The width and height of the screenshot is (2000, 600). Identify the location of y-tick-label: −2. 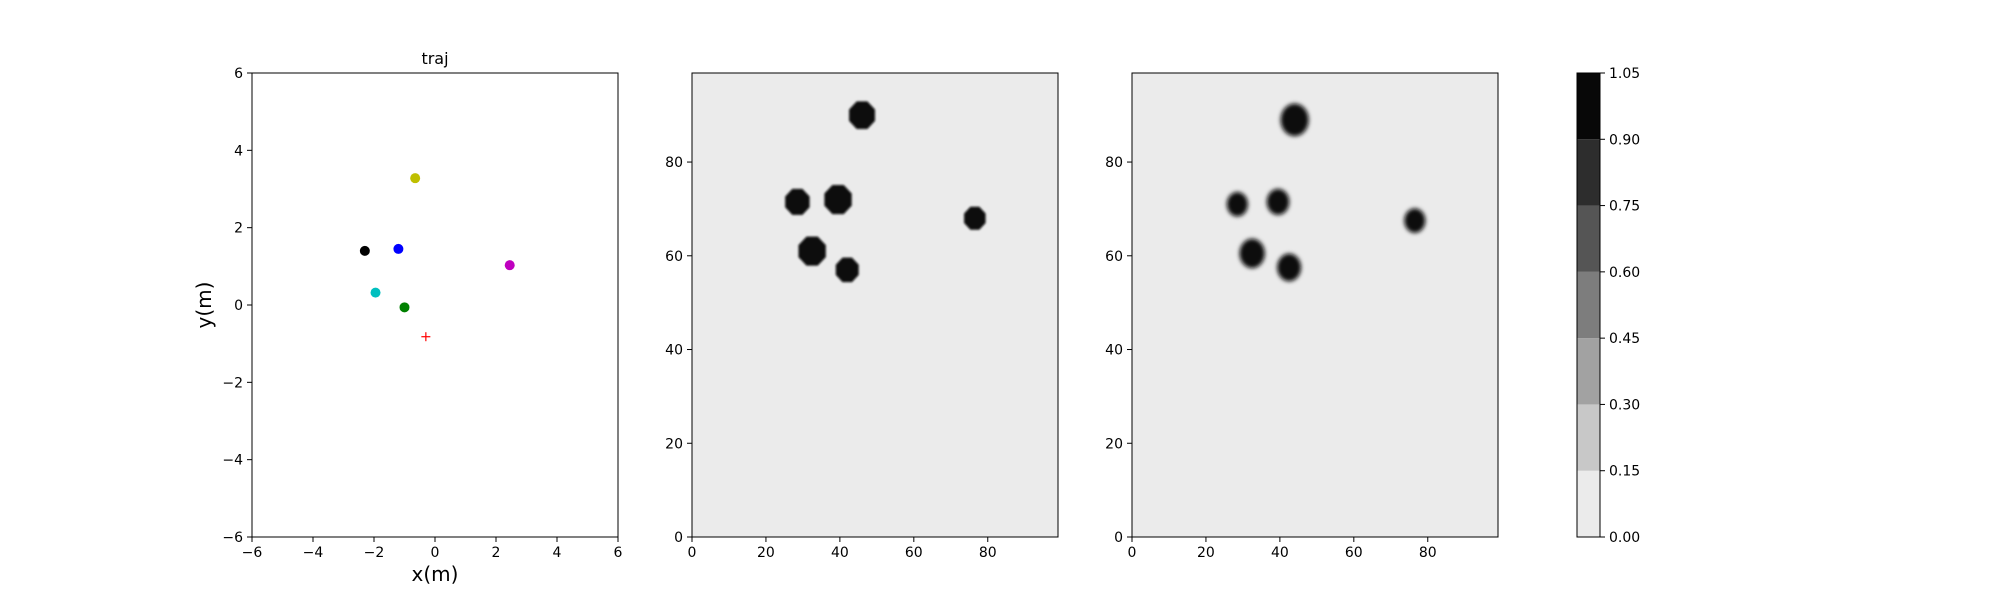
(232, 383).